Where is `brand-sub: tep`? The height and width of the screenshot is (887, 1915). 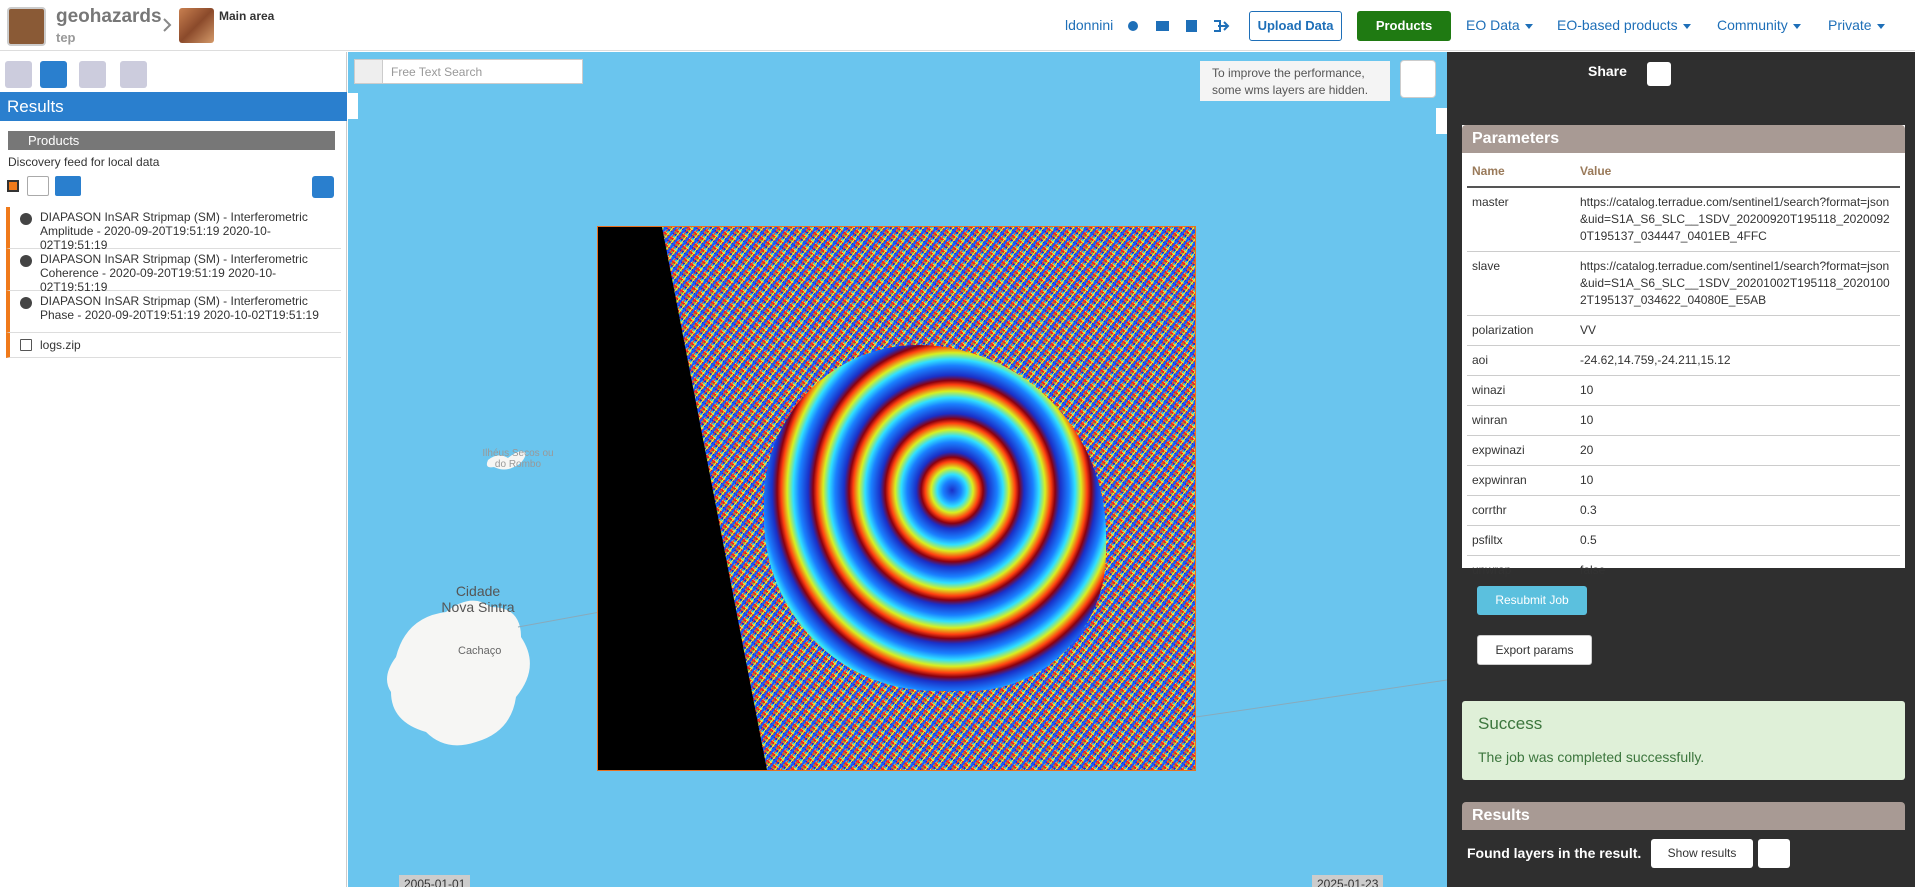
brand-sub: tep is located at coordinates (66, 37).